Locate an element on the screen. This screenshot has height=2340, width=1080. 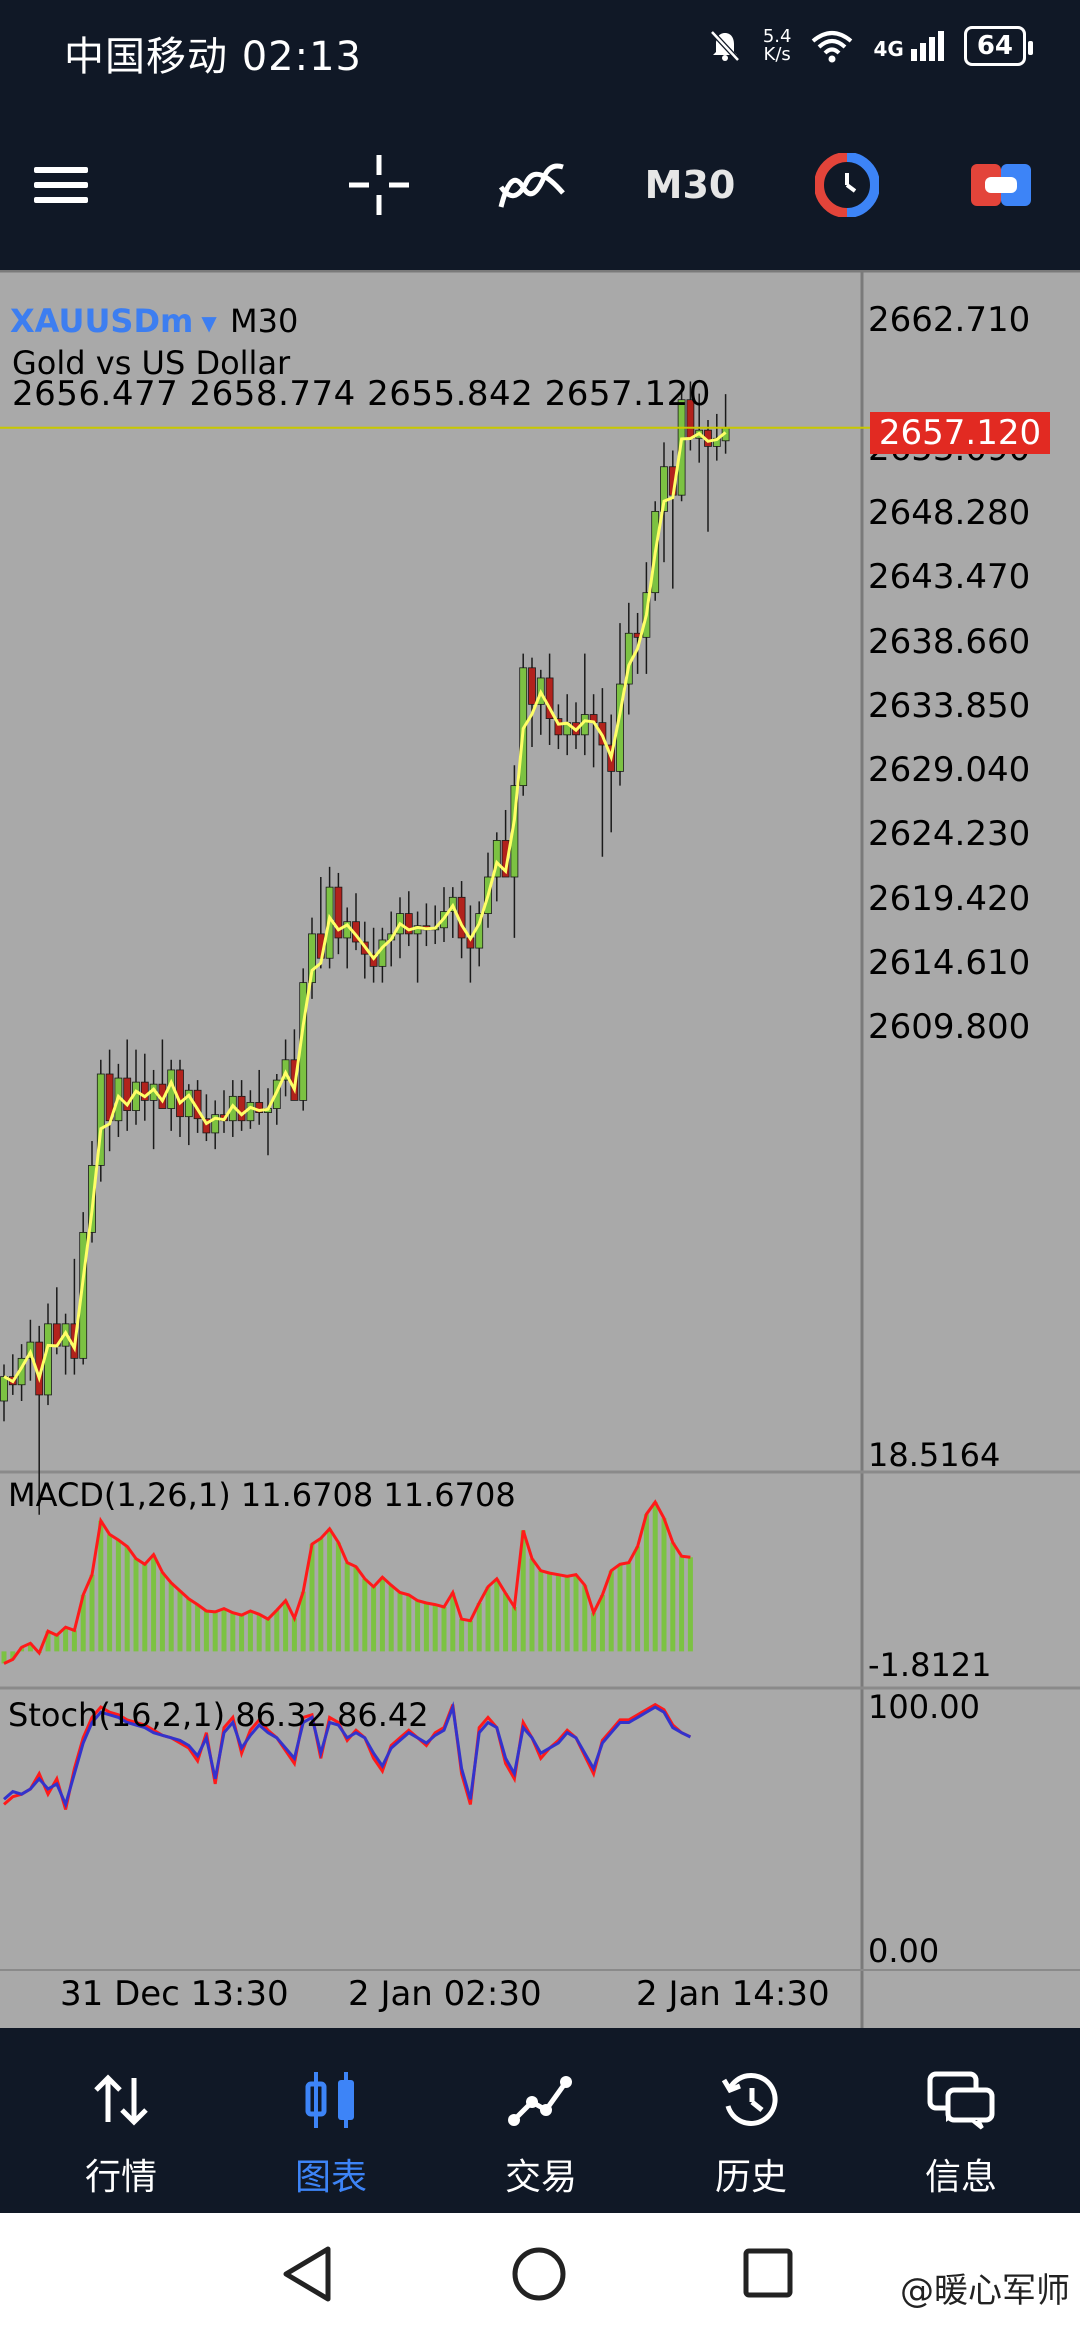
menu-icon is located at coordinates (61, 185).